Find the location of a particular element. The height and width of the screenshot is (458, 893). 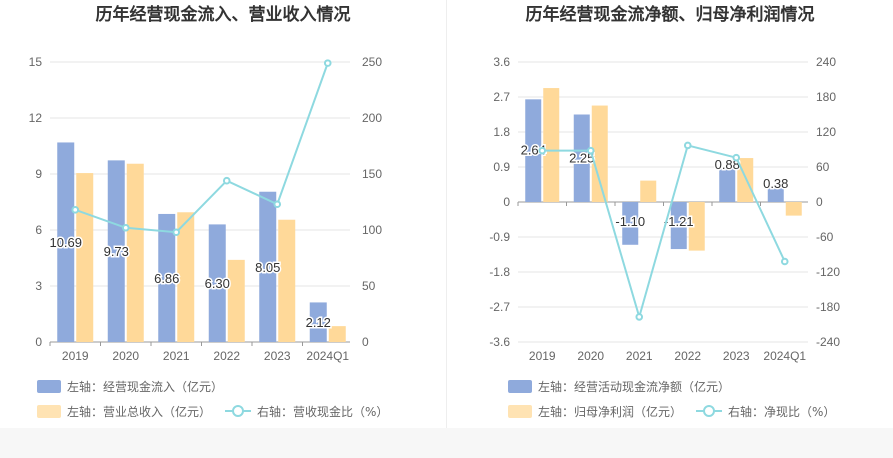

legend-item-revenue: 左轴：营业总收入（亿元） is located at coordinates (124, 411).